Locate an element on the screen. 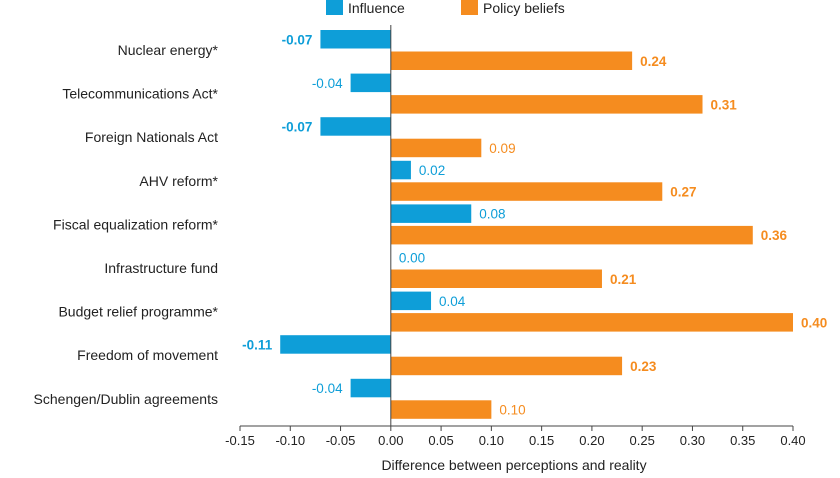 This screenshot has height=478, width=840. bar-policy-beliefs-infrastructure-fund is located at coordinates (496, 278).